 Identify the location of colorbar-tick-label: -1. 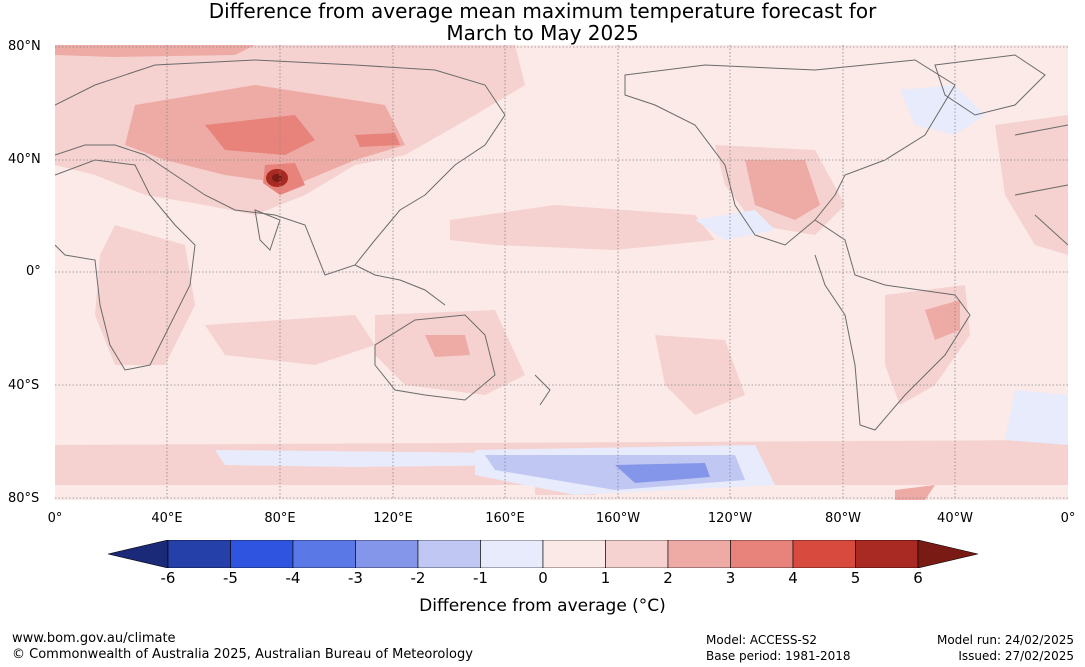
(480, 578).